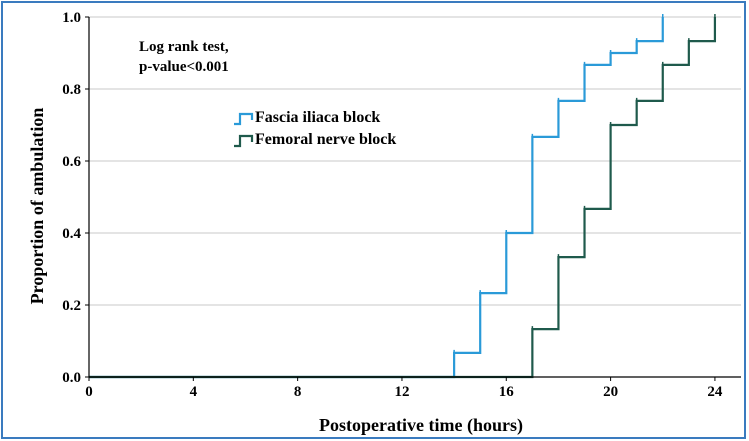  I want to click on x-tick-label-2: 8, so click(298, 392).